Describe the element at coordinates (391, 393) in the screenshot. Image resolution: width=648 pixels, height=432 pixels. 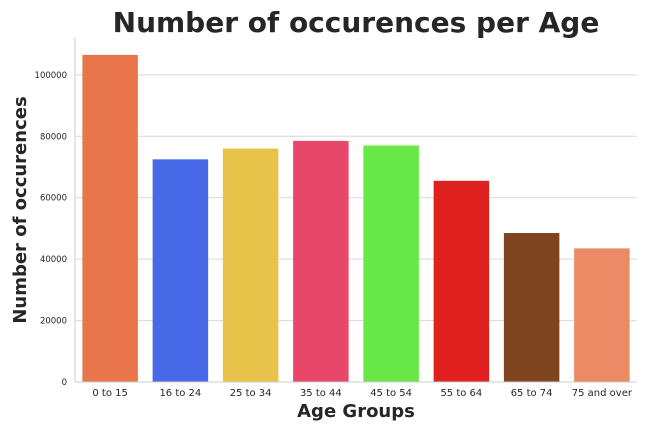
I see `x-tick-label: 45 to 54` at that location.